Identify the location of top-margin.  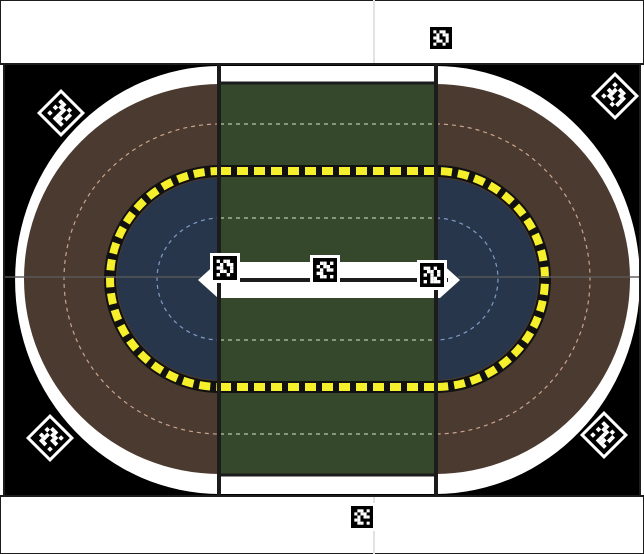
(322, 32).